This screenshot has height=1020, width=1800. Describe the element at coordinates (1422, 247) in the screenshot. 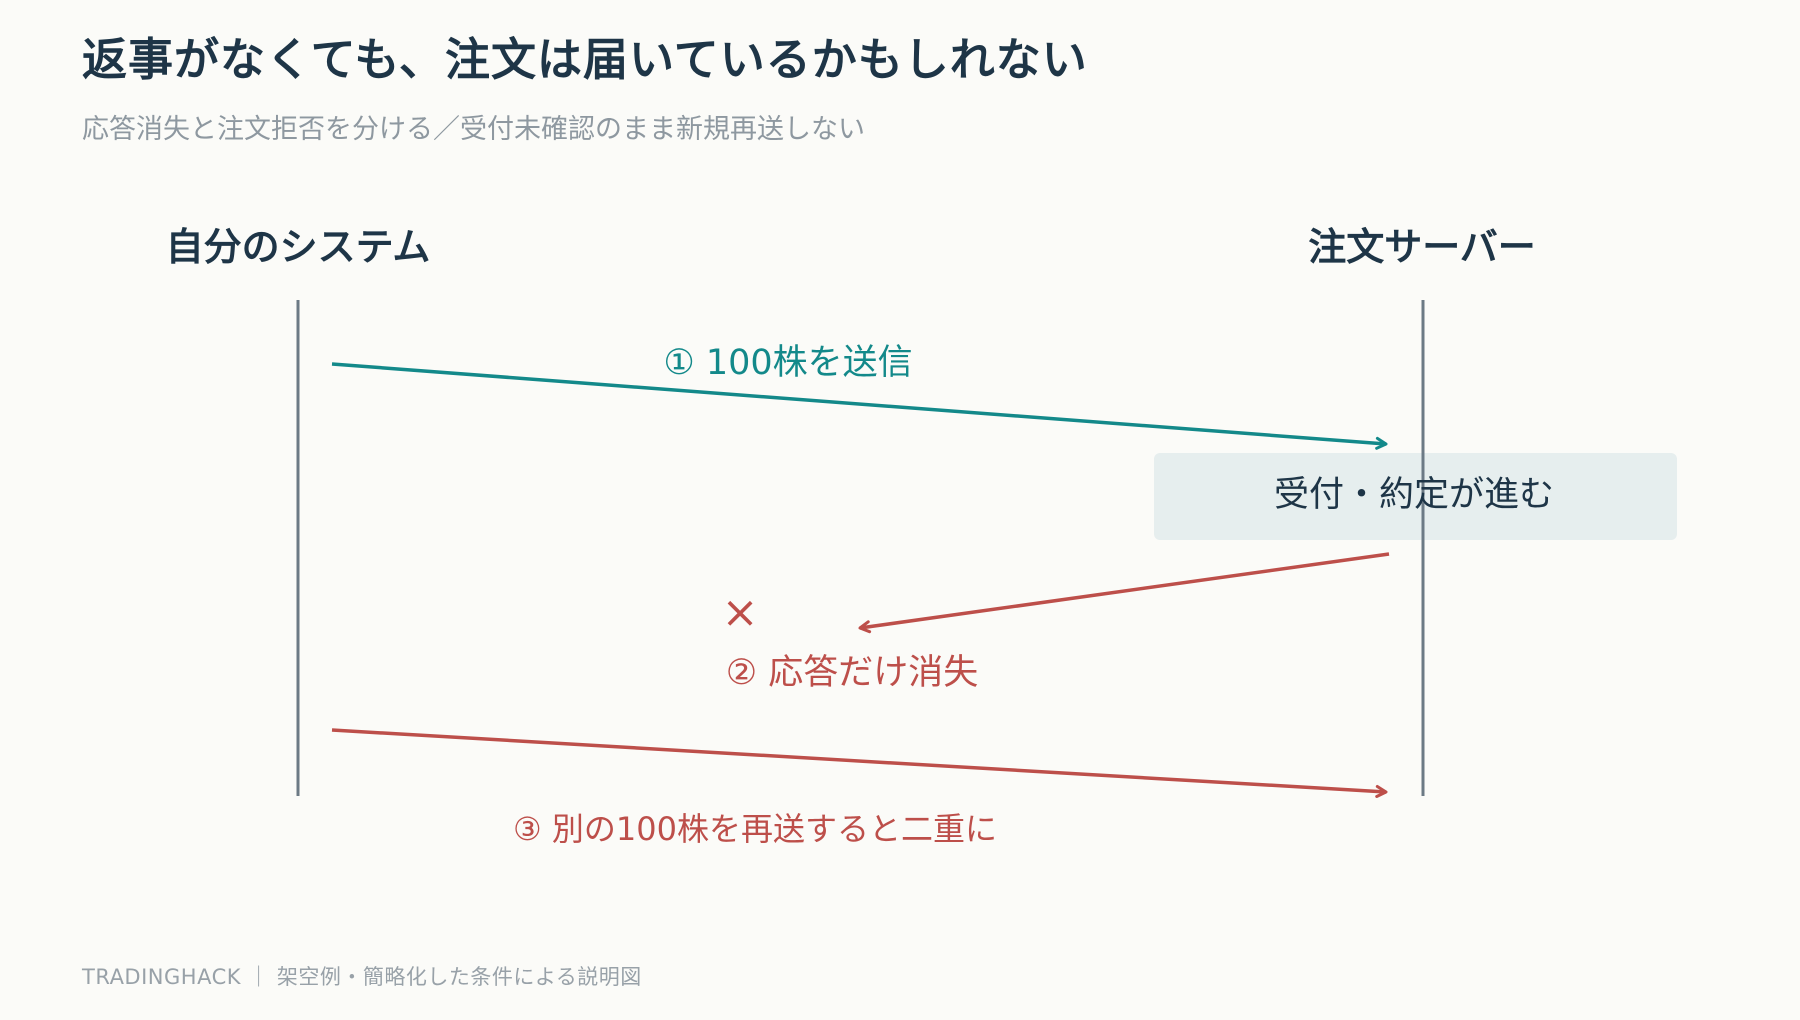

I see `actor-label-order-server: 注文サーバー` at that location.